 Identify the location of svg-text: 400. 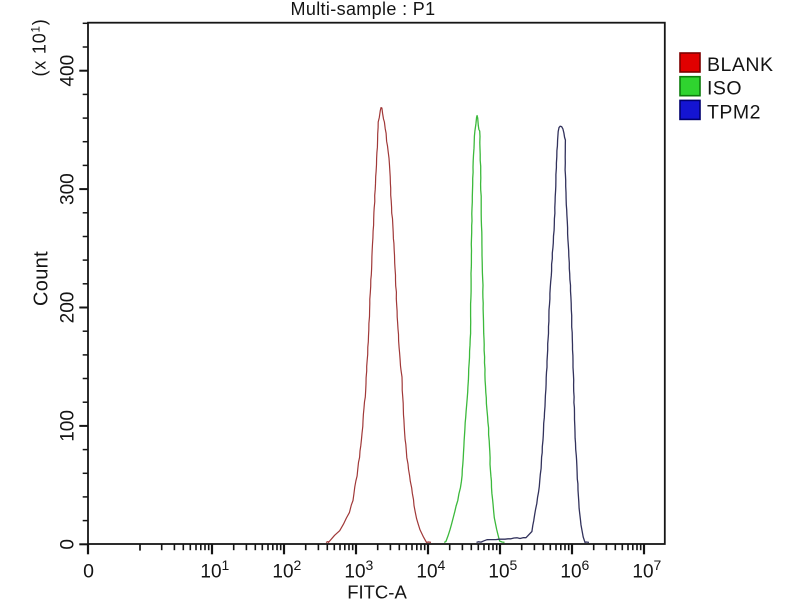
(68, 71).